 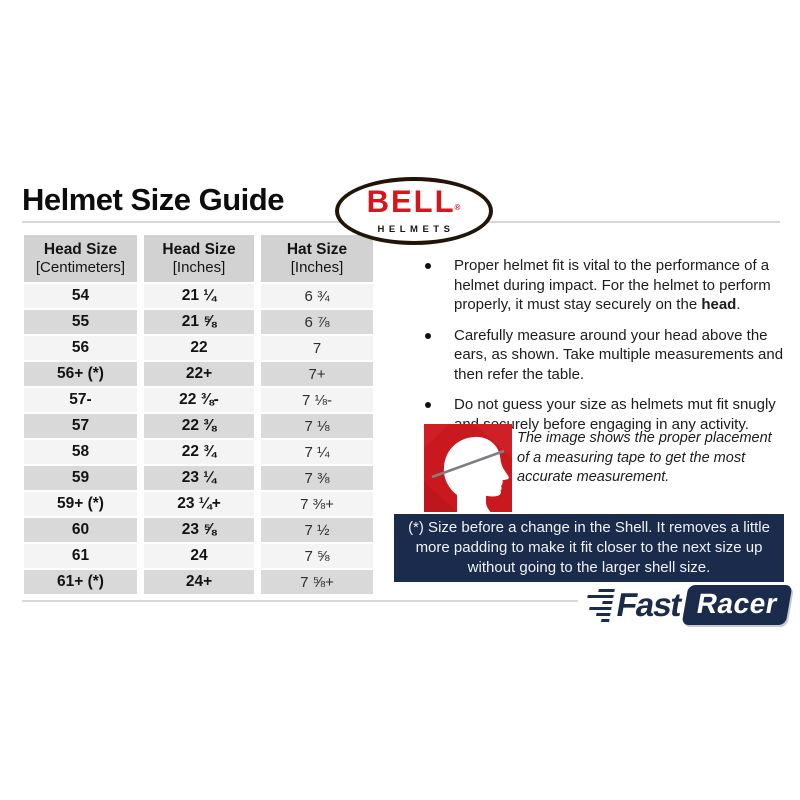 I want to click on table-cell: 61, so click(x=80, y=556).